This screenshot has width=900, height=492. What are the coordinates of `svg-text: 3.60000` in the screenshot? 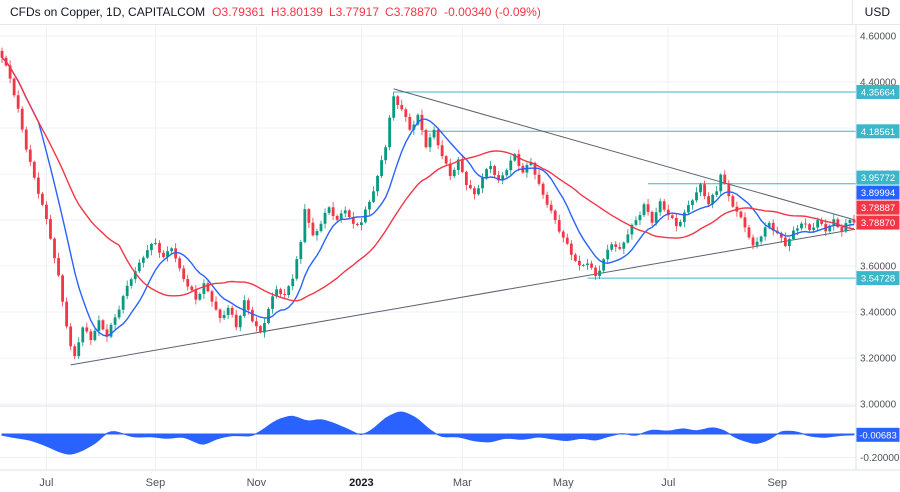 It's located at (878, 267).